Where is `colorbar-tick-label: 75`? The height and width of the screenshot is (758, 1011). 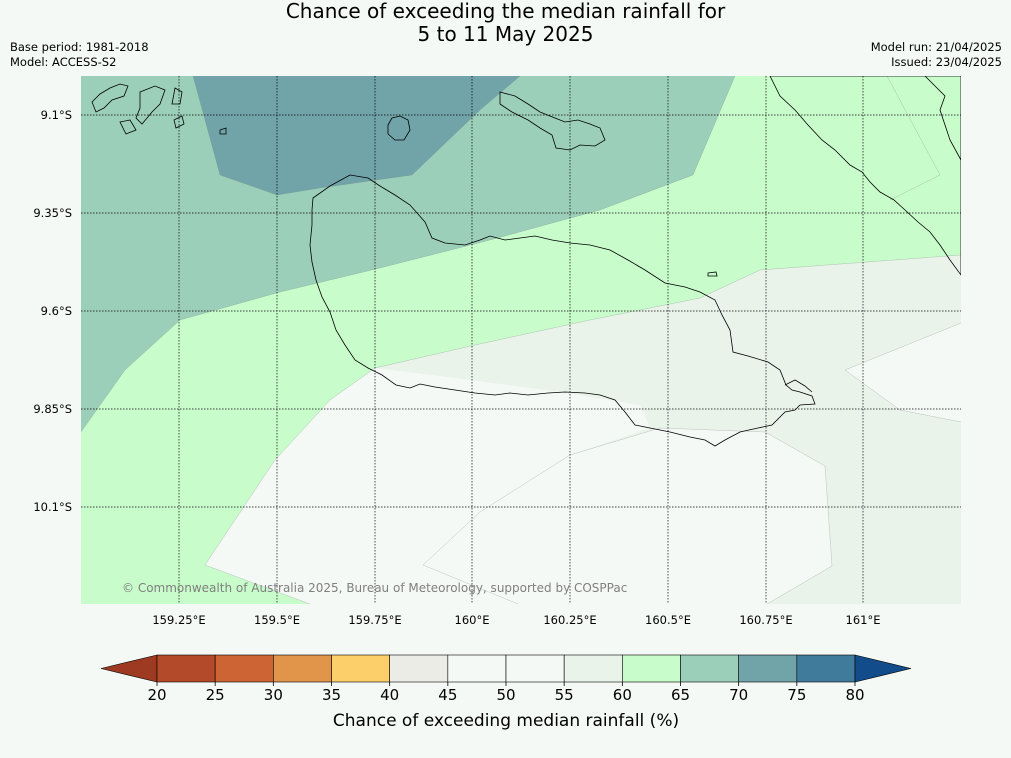
colorbar-tick-label: 75 is located at coordinates (796, 695).